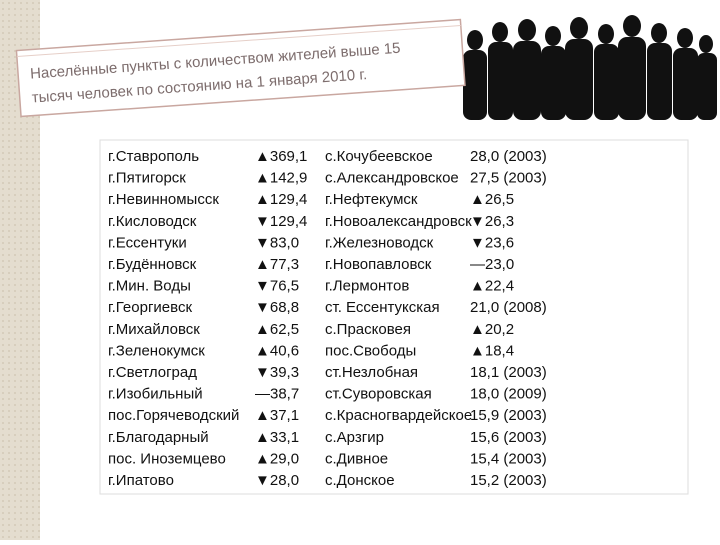  I want to click on settlement-name: г.Ессентуки, so click(147, 242).